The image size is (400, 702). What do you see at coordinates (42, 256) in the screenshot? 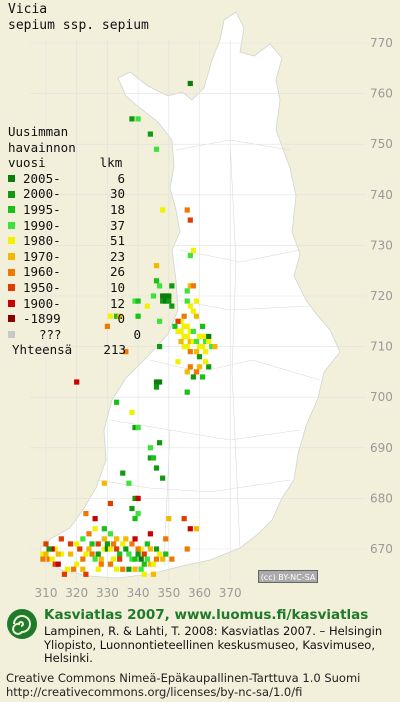
I see `legend-year-label: 1970-` at bounding box center [42, 256].